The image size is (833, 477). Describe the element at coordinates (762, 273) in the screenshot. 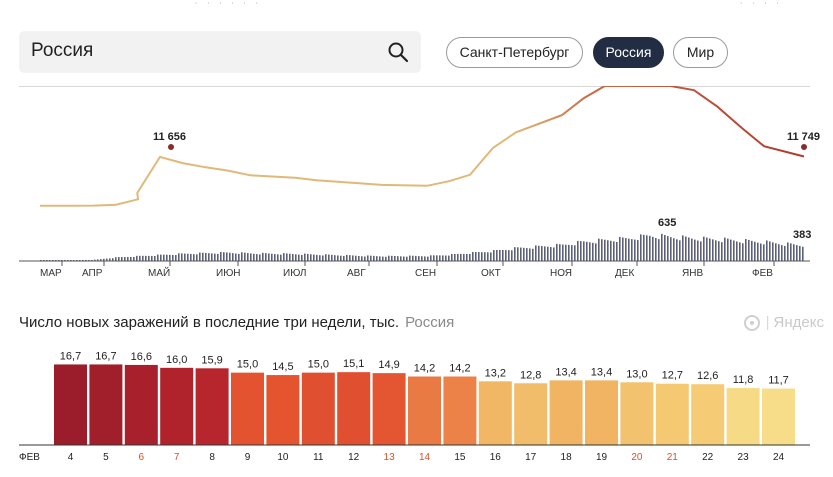

I see `month-label: ФЕВ` at that location.